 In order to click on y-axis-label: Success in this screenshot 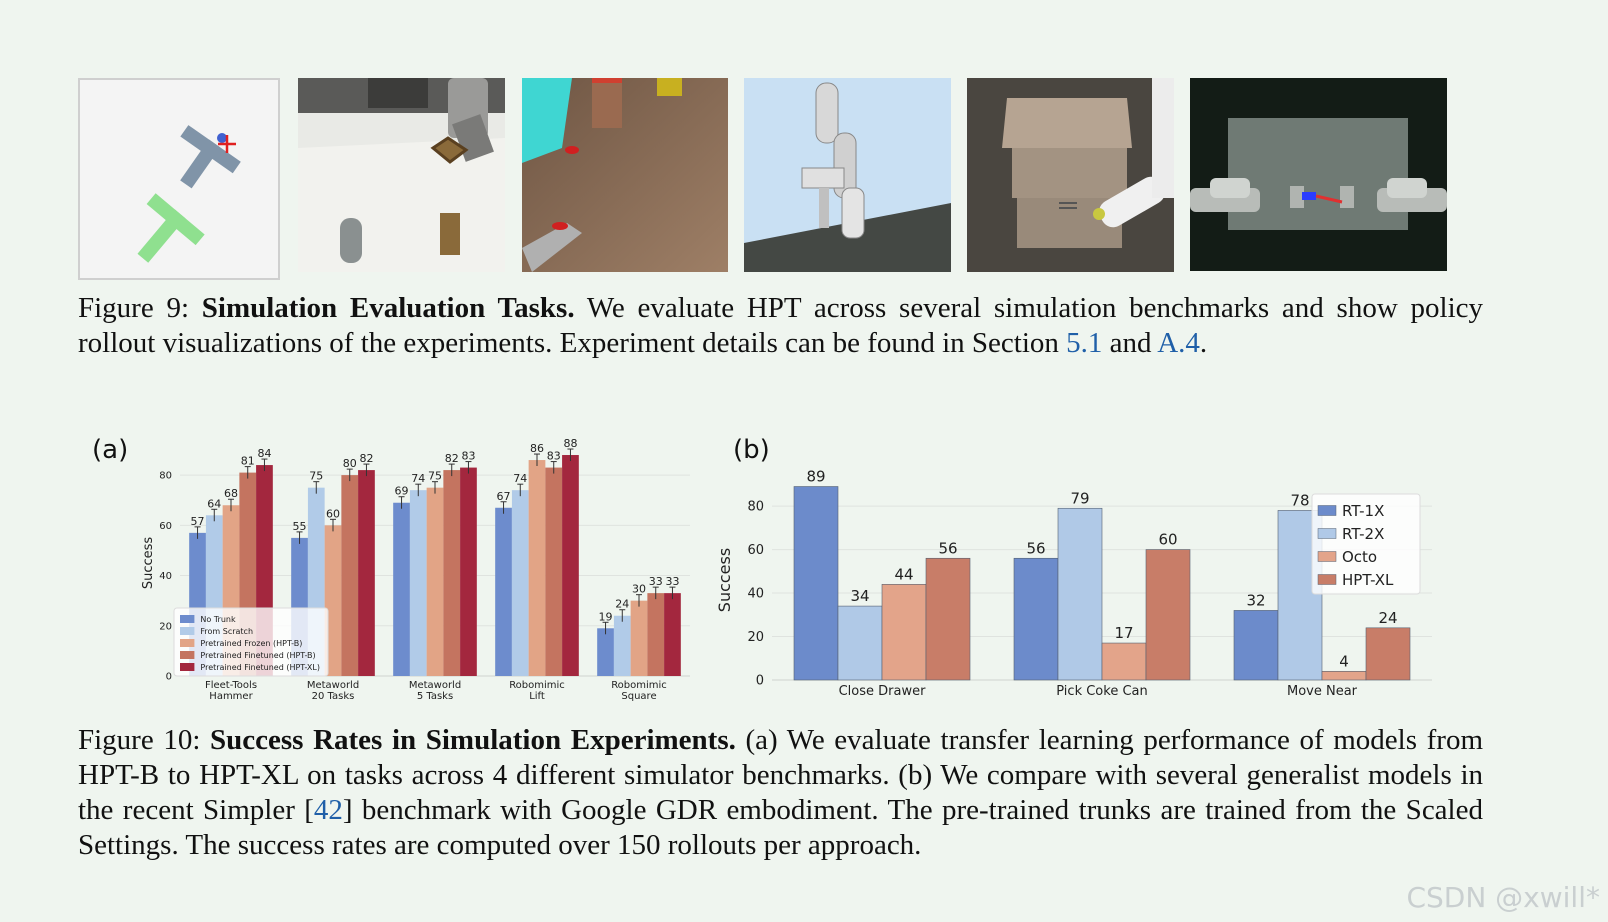, I will do `click(724, 580)`.